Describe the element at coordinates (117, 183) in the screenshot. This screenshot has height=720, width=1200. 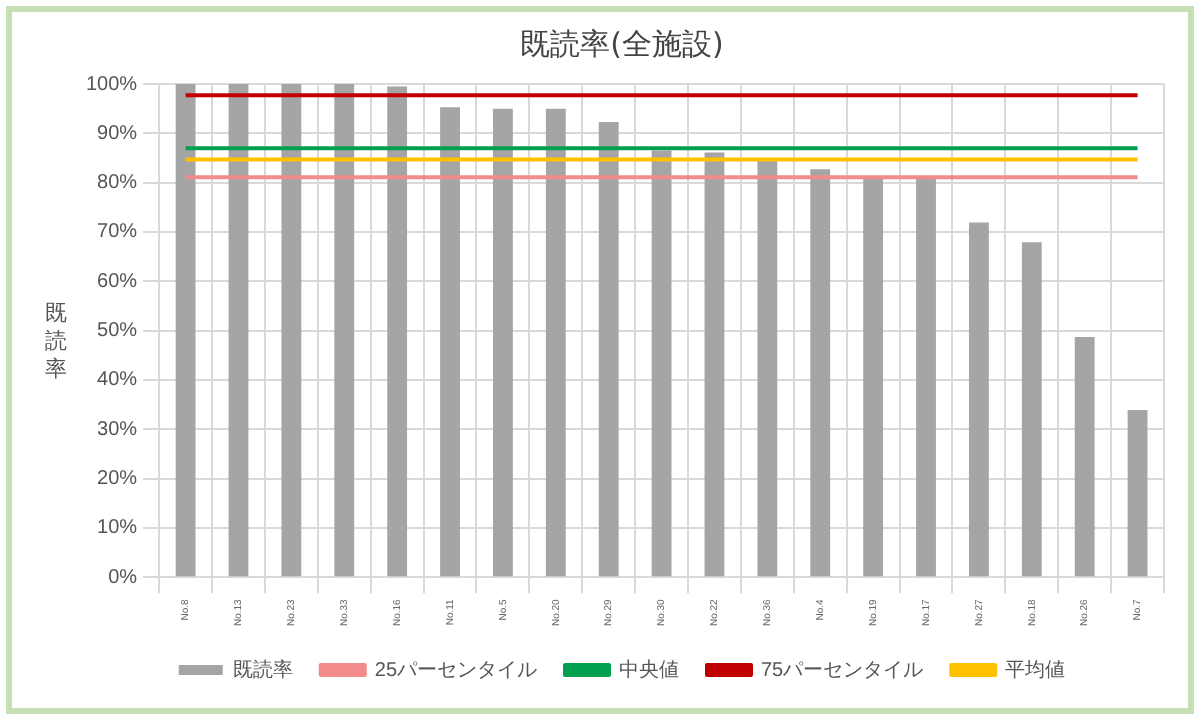
I see `y-tick-label: 80%` at that location.